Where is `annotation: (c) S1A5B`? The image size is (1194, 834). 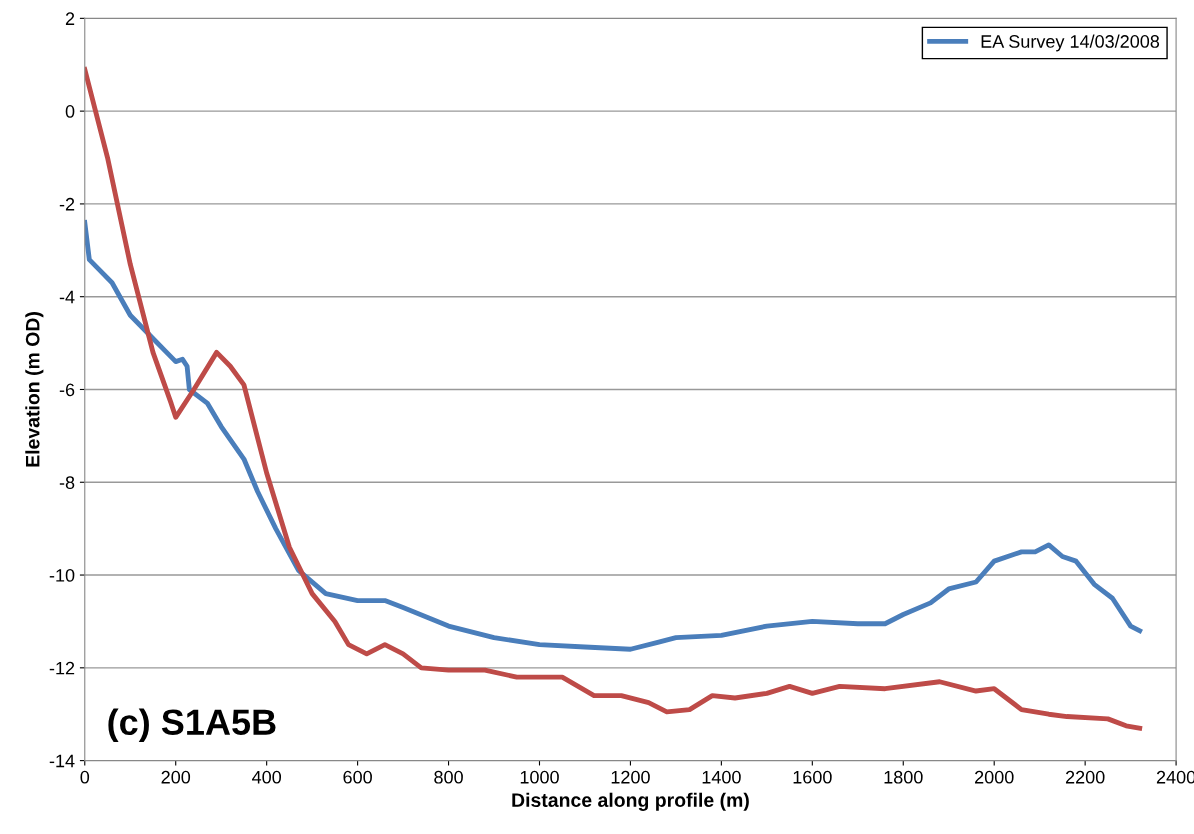
annotation: (c) S1A5B is located at coordinates (192, 725).